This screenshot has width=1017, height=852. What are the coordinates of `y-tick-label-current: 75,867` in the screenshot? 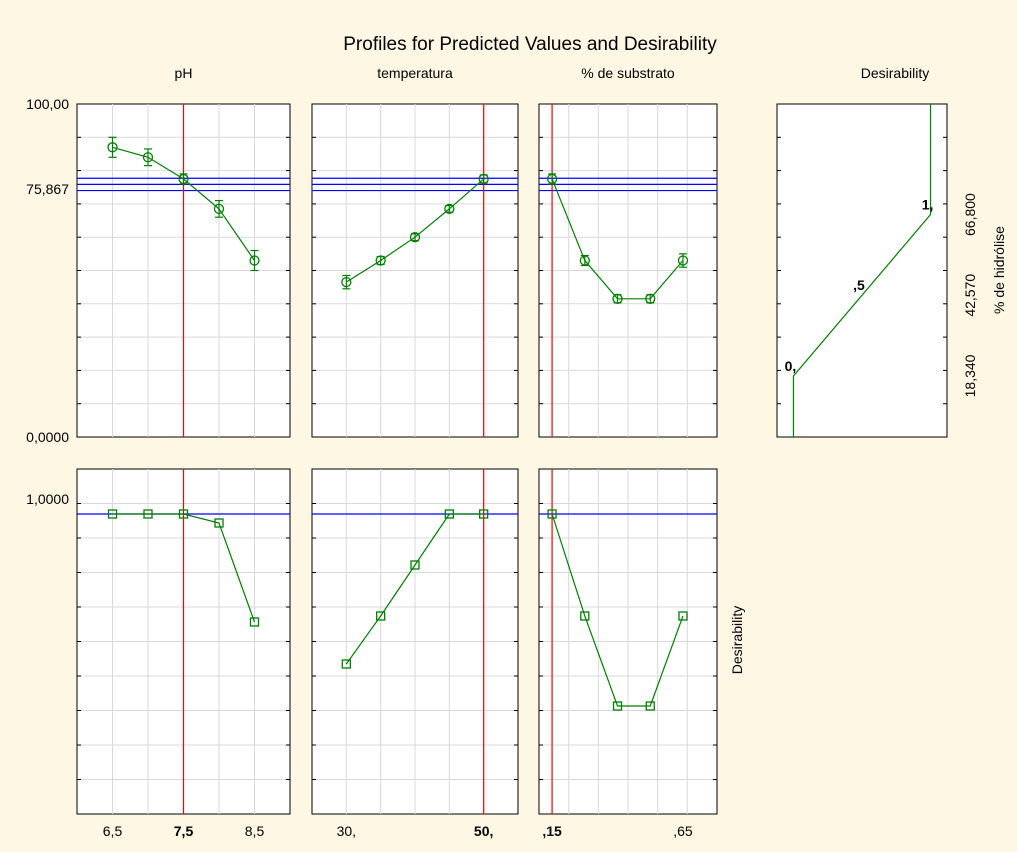 It's located at (47, 189).